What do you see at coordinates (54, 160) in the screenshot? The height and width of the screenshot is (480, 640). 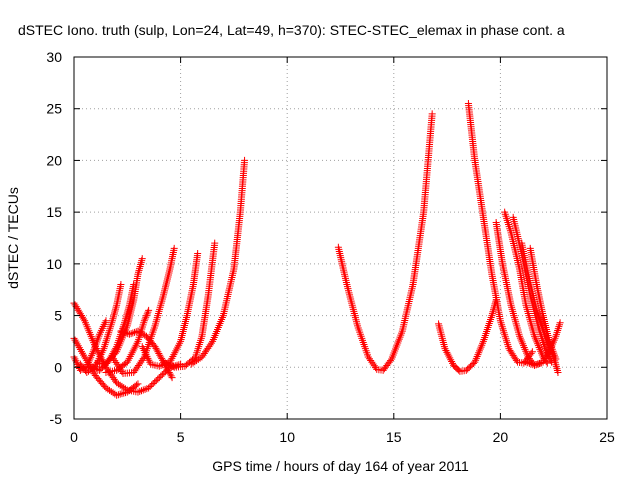 I see `y-tick-label: 20` at bounding box center [54, 160].